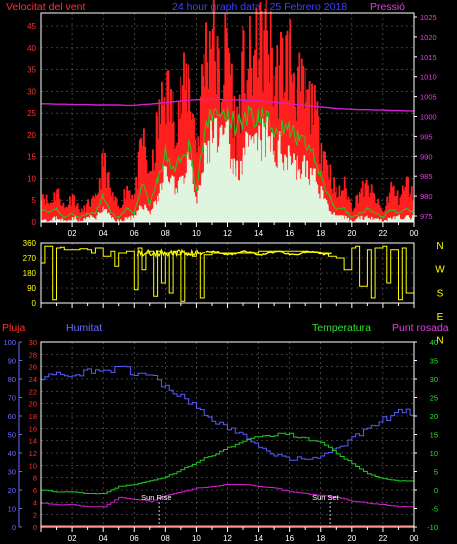  Describe the element at coordinates (268, 253) in the screenshot. I see `series-direction-steady` at that location.